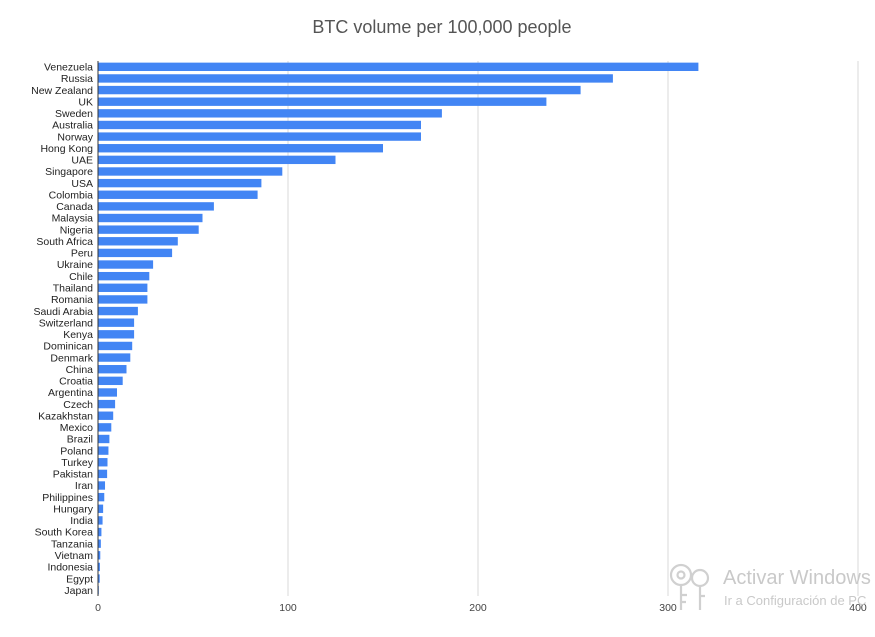 This screenshot has width=875, height=637. What do you see at coordinates (76, 382) in the screenshot?
I see `category-label: Croatia` at bounding box center [76, 382].